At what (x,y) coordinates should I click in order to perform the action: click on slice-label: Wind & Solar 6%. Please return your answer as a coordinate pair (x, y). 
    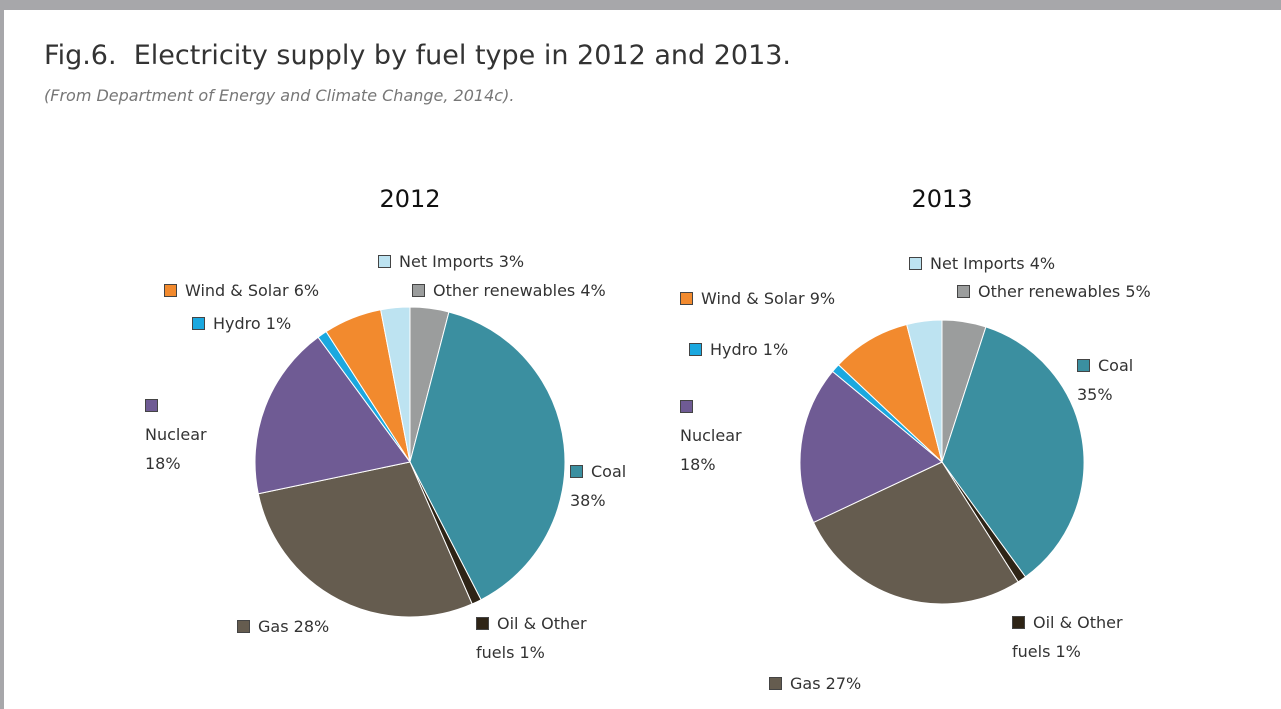
    Looking at the image, I should click on (264, 290).